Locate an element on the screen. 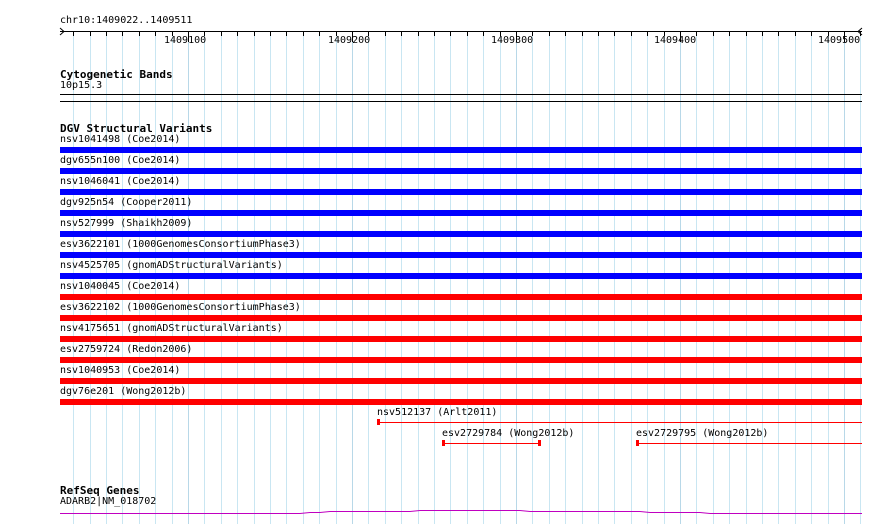 The height and width of the screenshot is (524, 890). ruler-tick-label: 1409300 is located at coordinates (512, 40).